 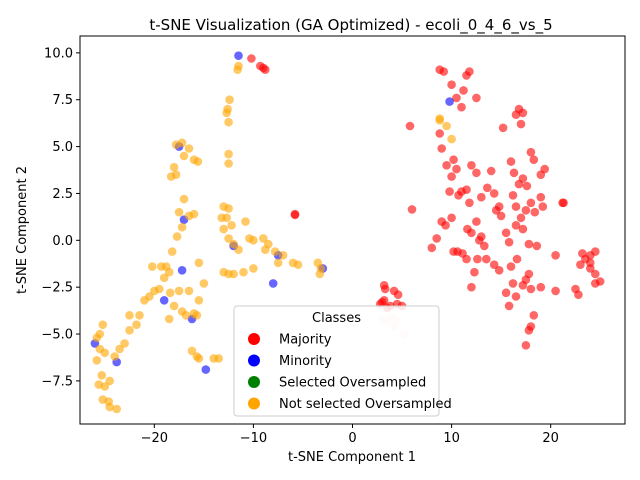 I want to click on legend-label: Majority, so click(x=305, y=340).